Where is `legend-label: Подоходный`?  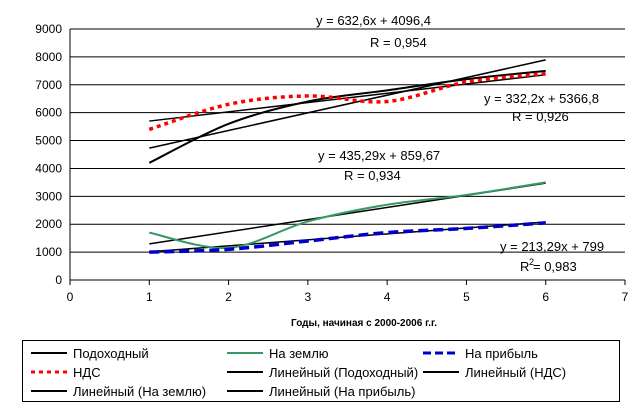 legend-label: Подоходный is located at coordinates (111, 353).